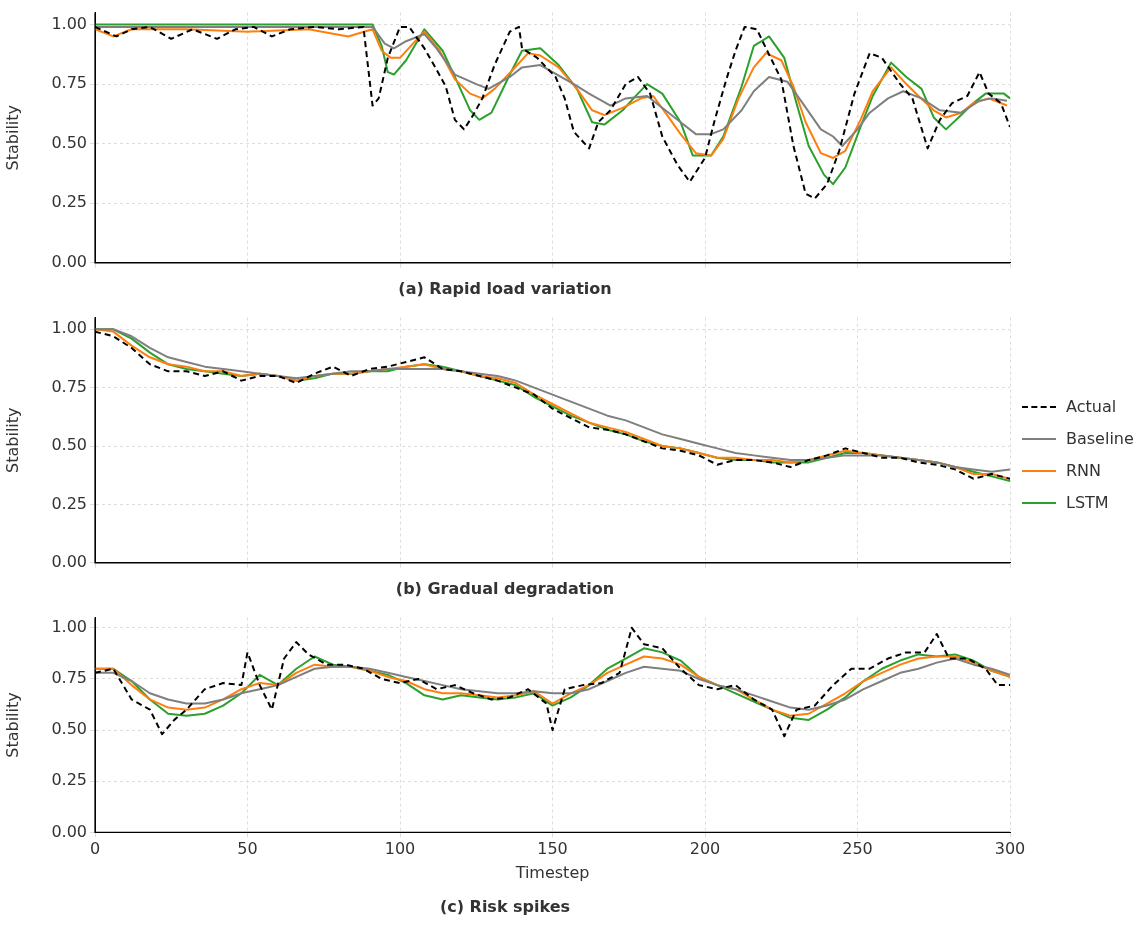  I want to click on x-tick-label: 50, so click(247, 849).